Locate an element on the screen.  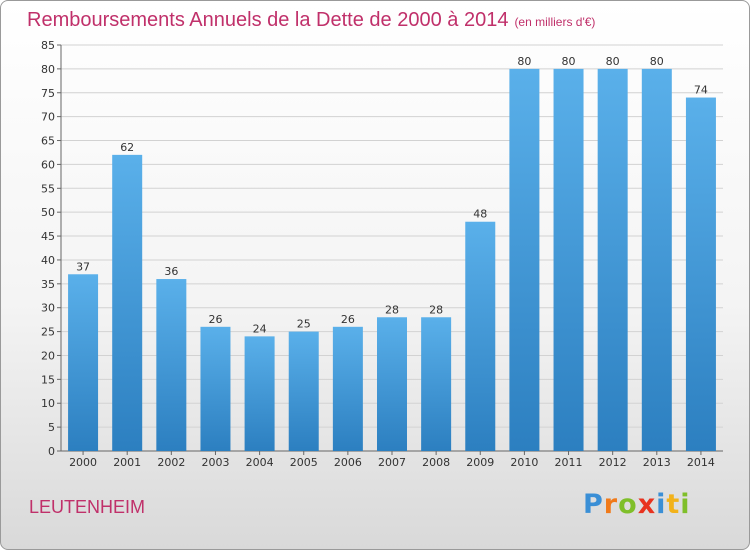
y-tick-label: 25 is located at coordinates (48, 332).